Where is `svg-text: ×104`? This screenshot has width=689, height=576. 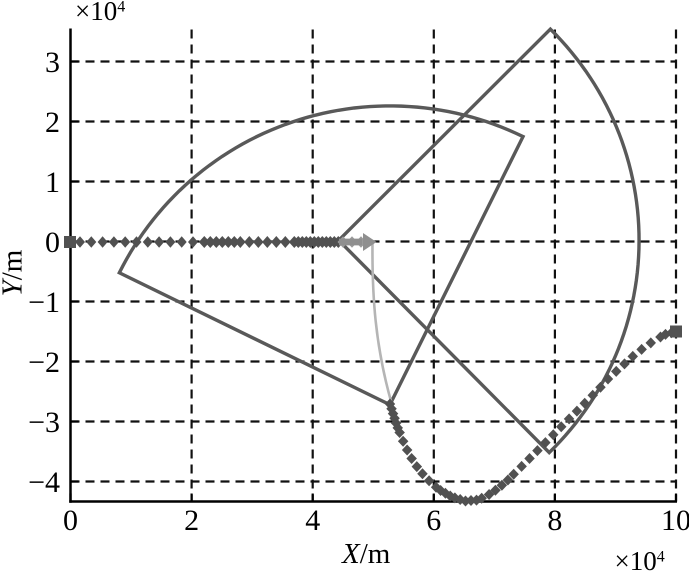
svg-text: ×104 is located at coordinates (100, 13).